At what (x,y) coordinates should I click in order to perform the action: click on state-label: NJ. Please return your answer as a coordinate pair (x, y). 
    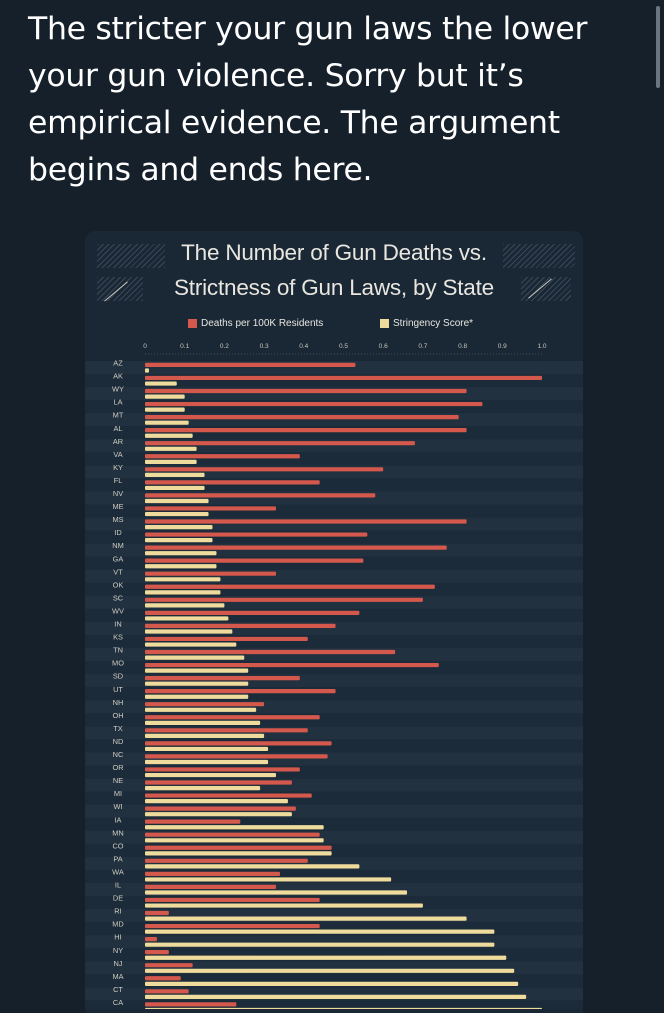
    Looking at the image, I should click on (117, 963).